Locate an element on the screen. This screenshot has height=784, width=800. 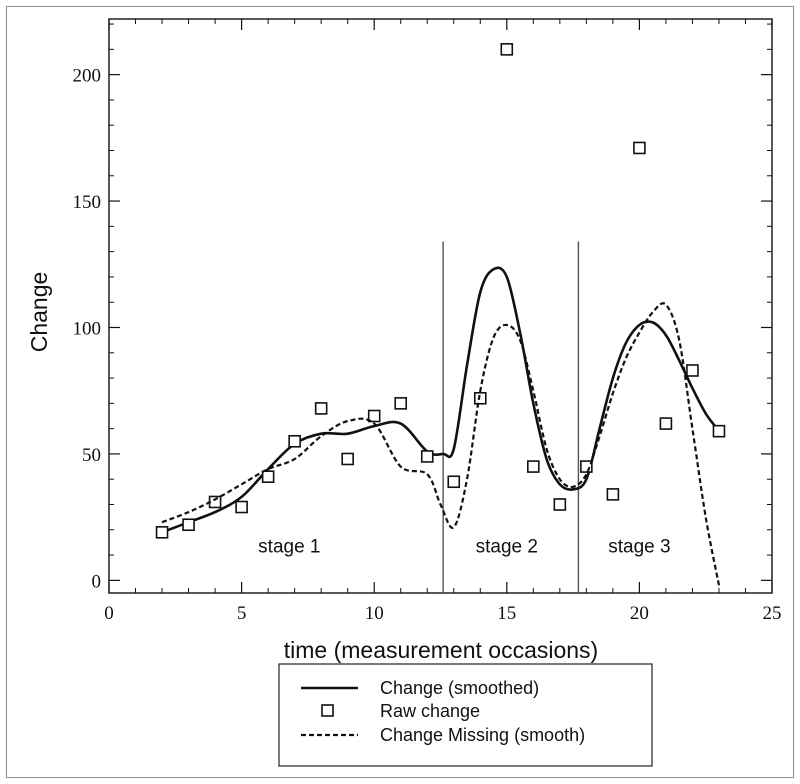
y-tick-label: 100 is located at coordinates (87, 328).